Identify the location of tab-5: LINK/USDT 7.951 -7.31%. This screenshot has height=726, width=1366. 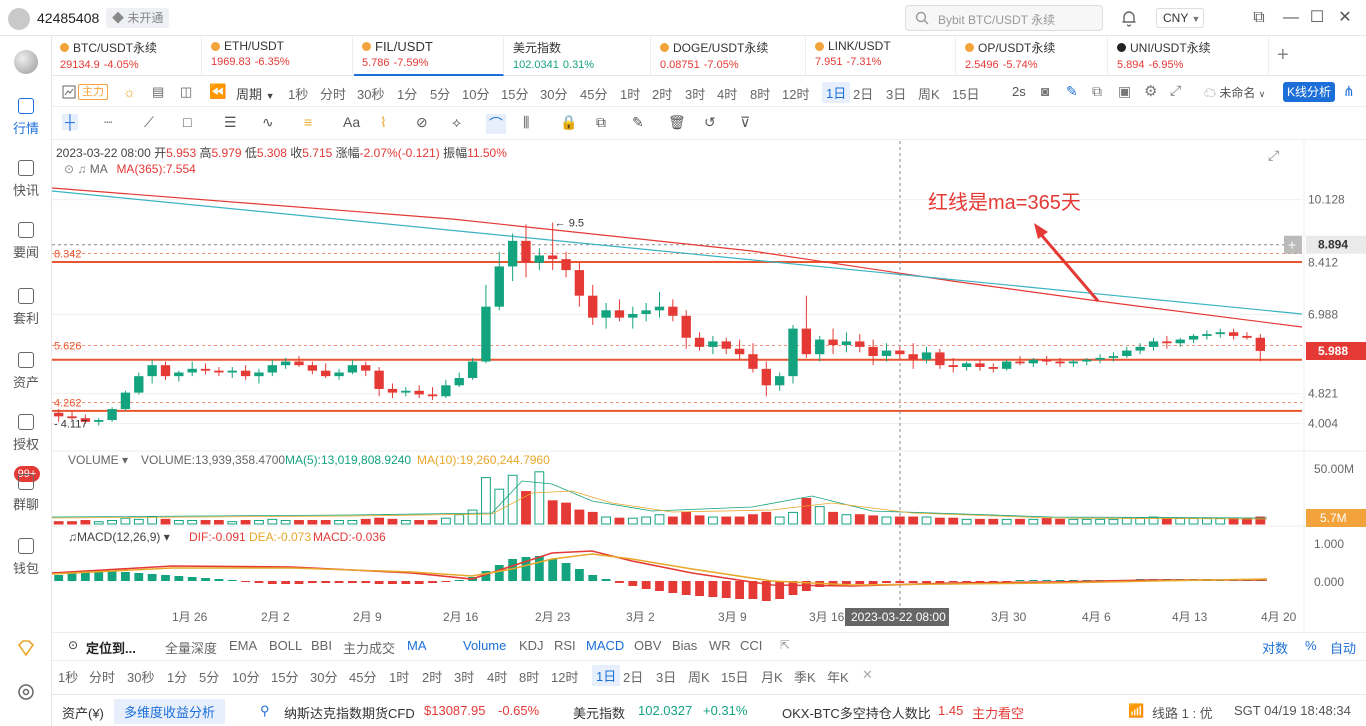
(881, 56).